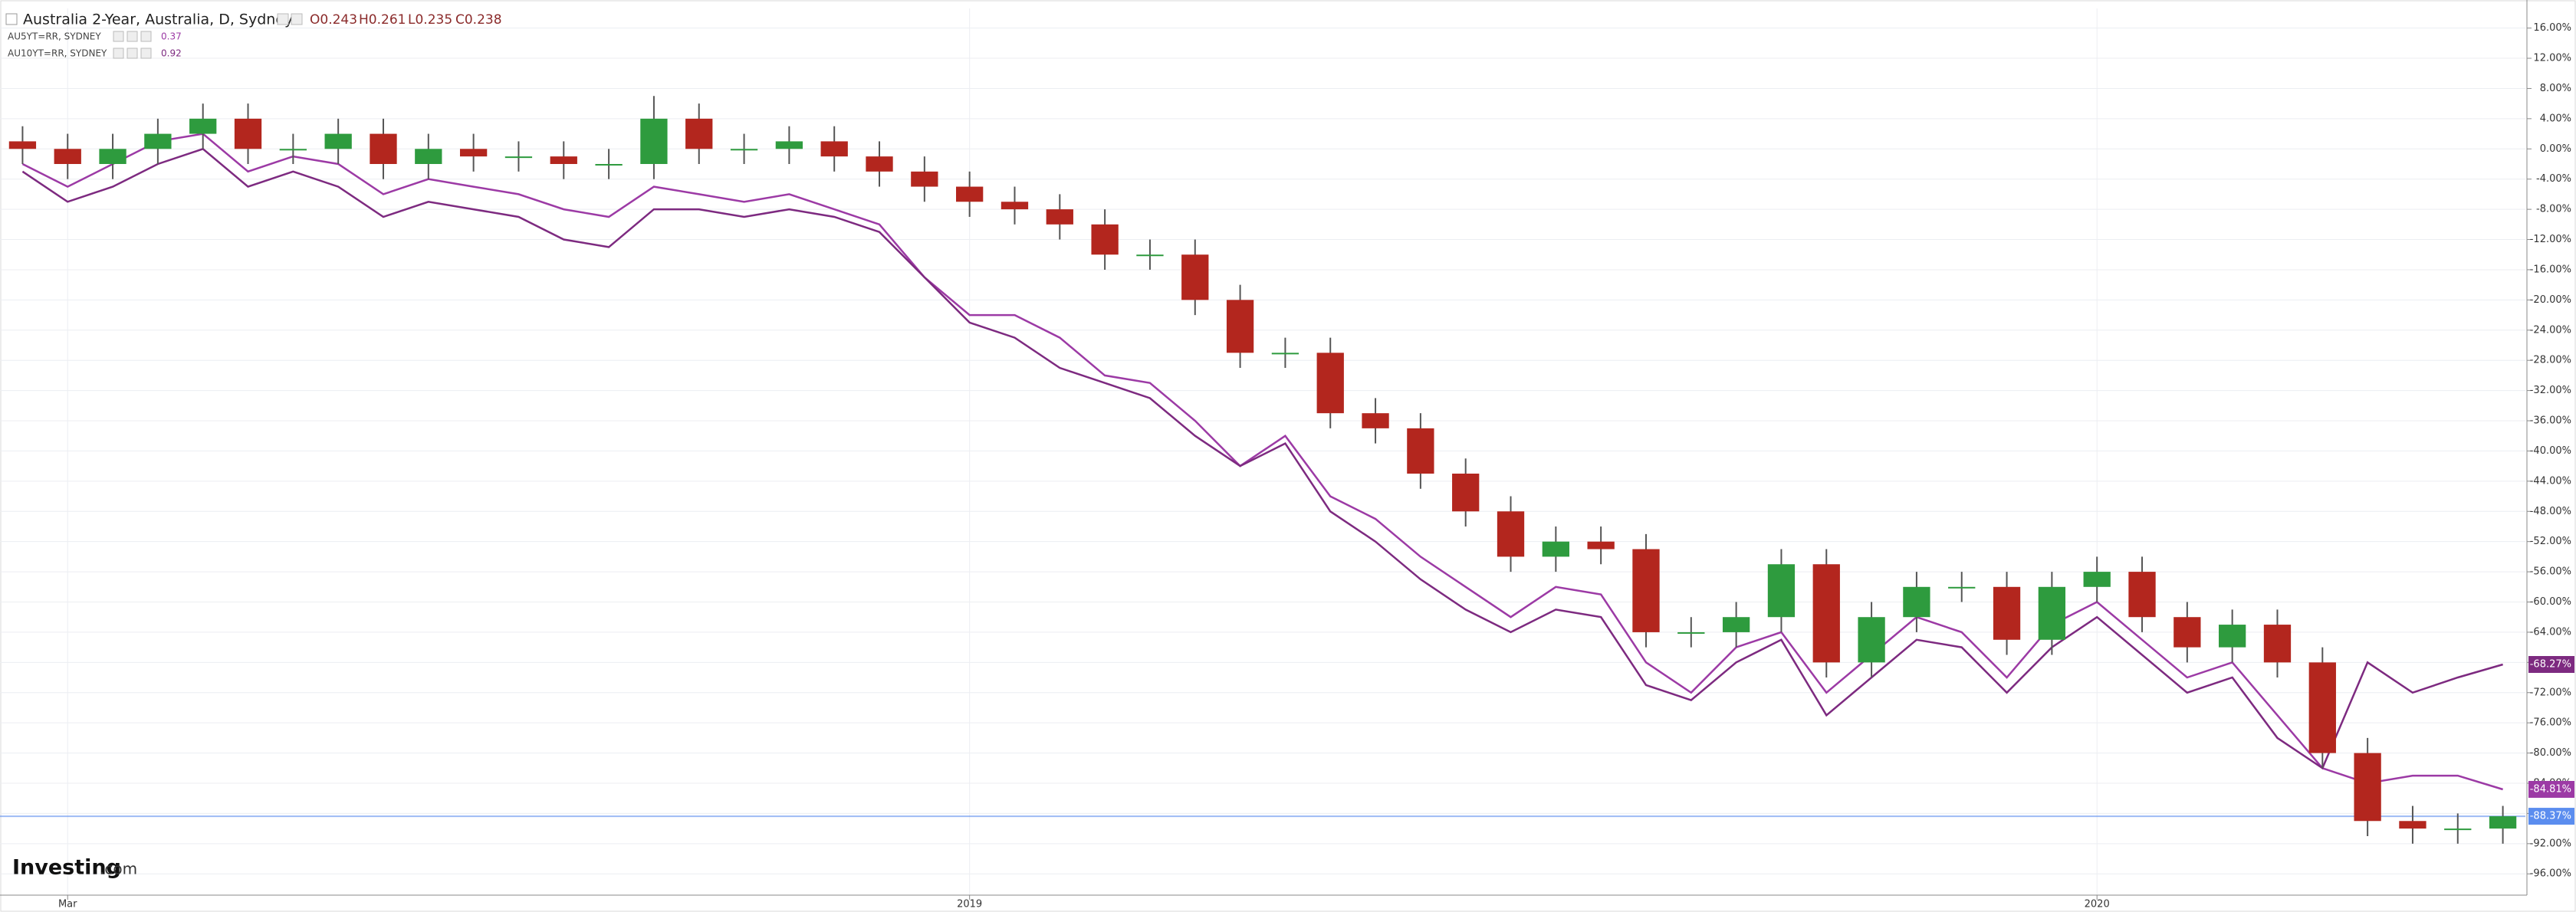 This screenshot has width=2576, height=912. What do you see at coordinates (2550, 269) in the screenshot?
I see `y-tick-label: -16.00%` at bounding box center [2550, 269].